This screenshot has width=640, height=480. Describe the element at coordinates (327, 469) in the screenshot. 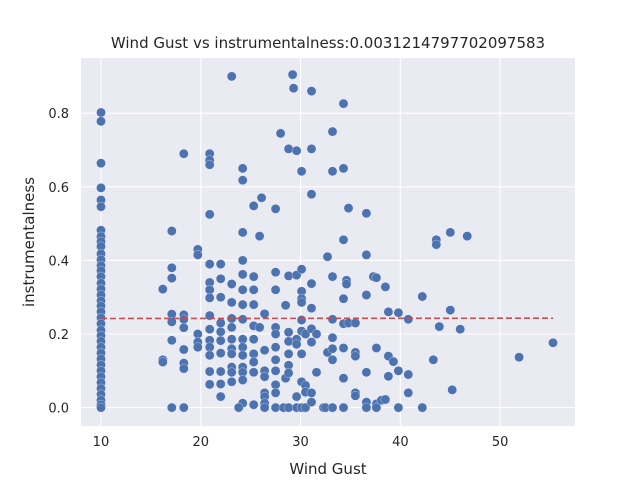

I see `x-axis-label: Wind Gust` at that location.